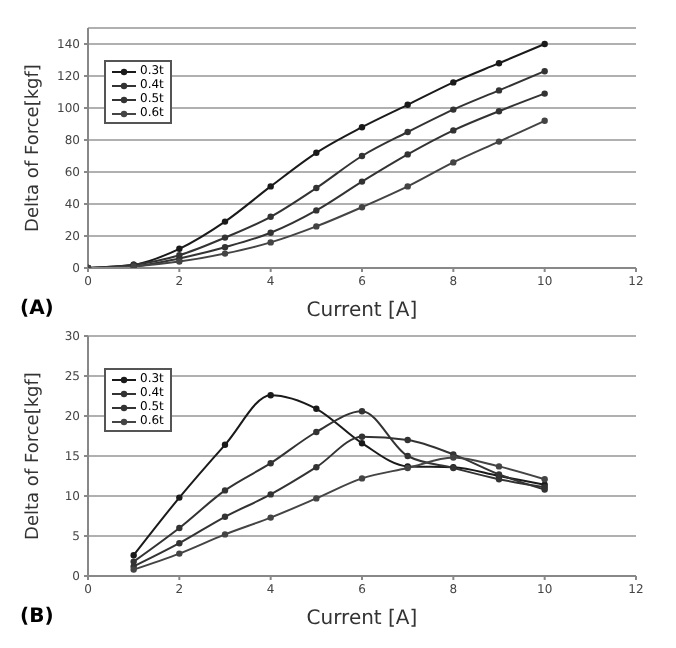 The width and height of the screenshot is (676, 648). What do you see at coordinates (37, 617) in the screenshot?
I see `text: (B)` at bounding box center [37, 617].